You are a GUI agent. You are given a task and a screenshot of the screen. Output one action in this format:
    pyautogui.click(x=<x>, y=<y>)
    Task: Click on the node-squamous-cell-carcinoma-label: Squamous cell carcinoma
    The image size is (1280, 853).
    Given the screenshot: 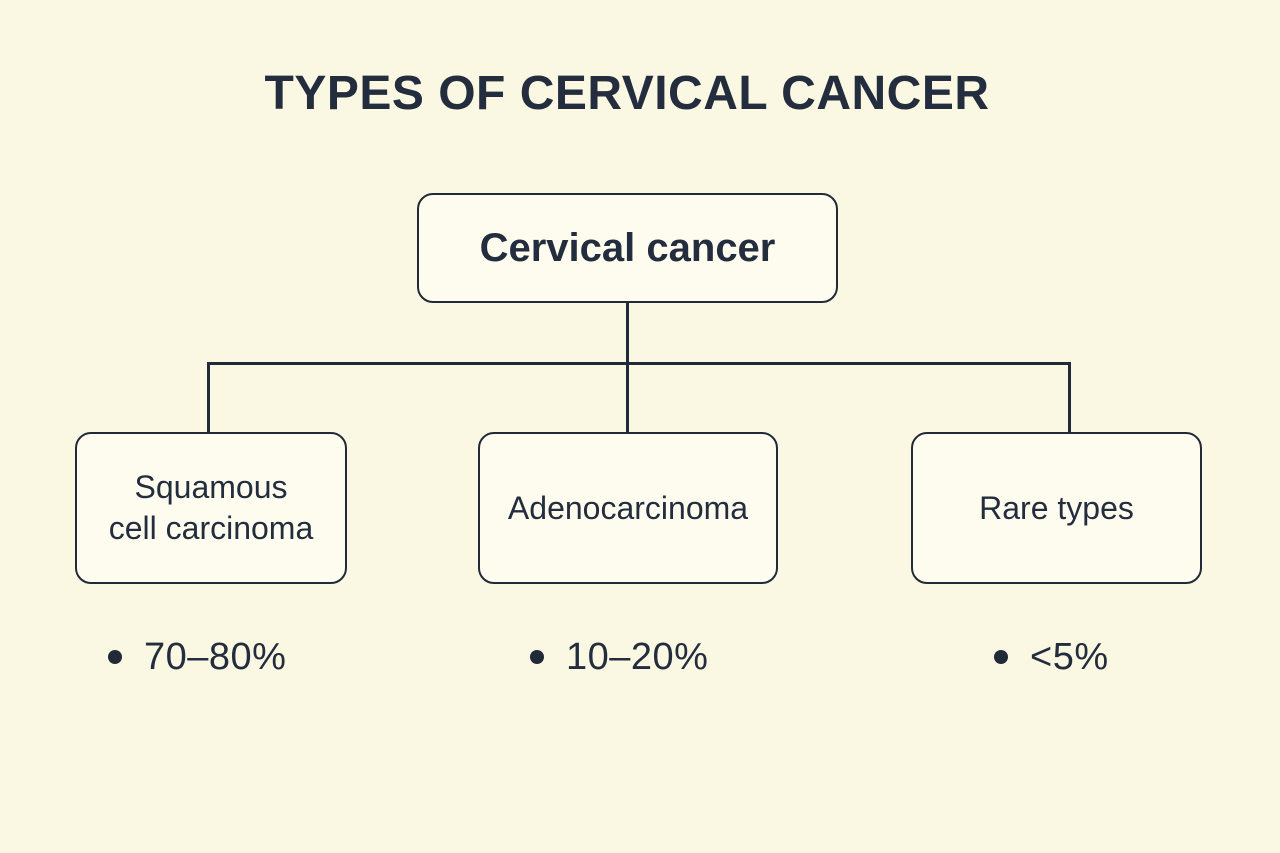 What is the action you would take?
    pyautogui.click(x=211, y=507)
    